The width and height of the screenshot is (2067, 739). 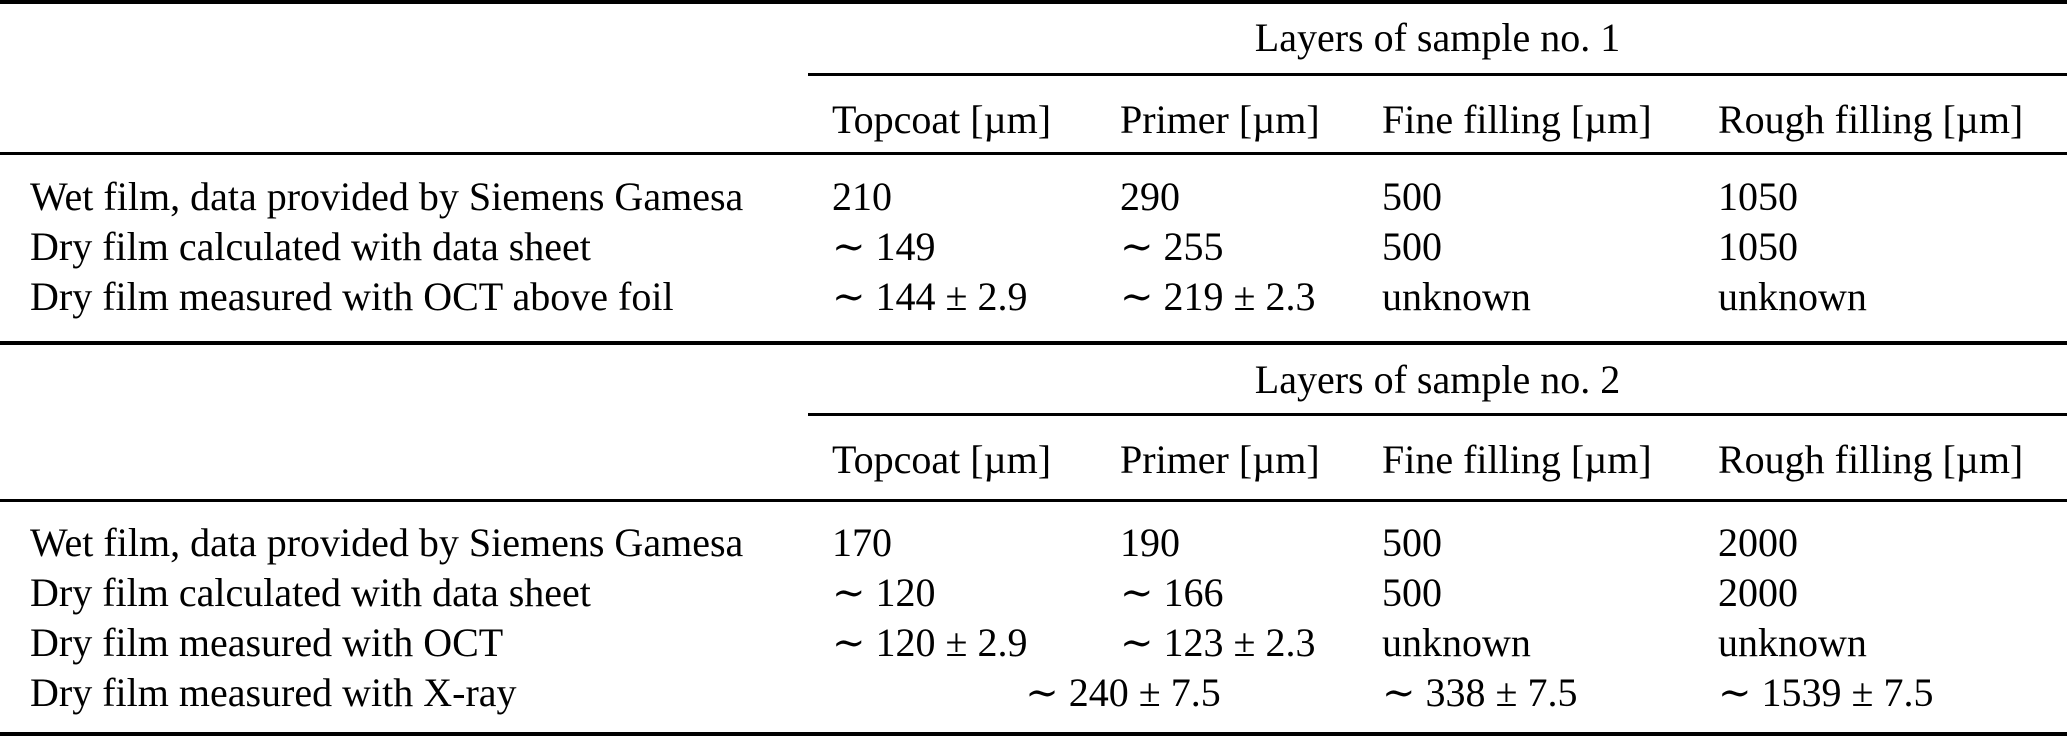 I want to click on cell-value: ∼ 166, so click(x=1172, y=592).